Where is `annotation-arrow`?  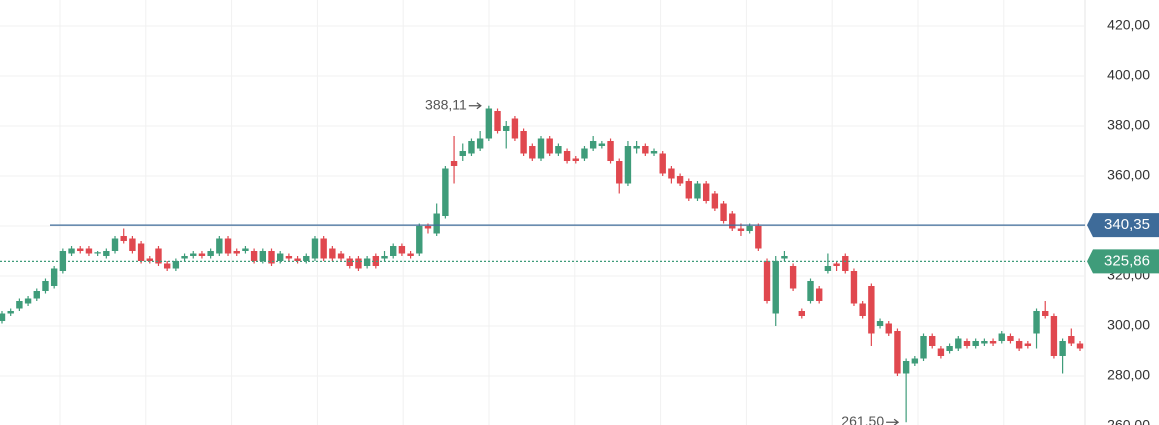 annotation-arrow is located at coordinates (475, 106).